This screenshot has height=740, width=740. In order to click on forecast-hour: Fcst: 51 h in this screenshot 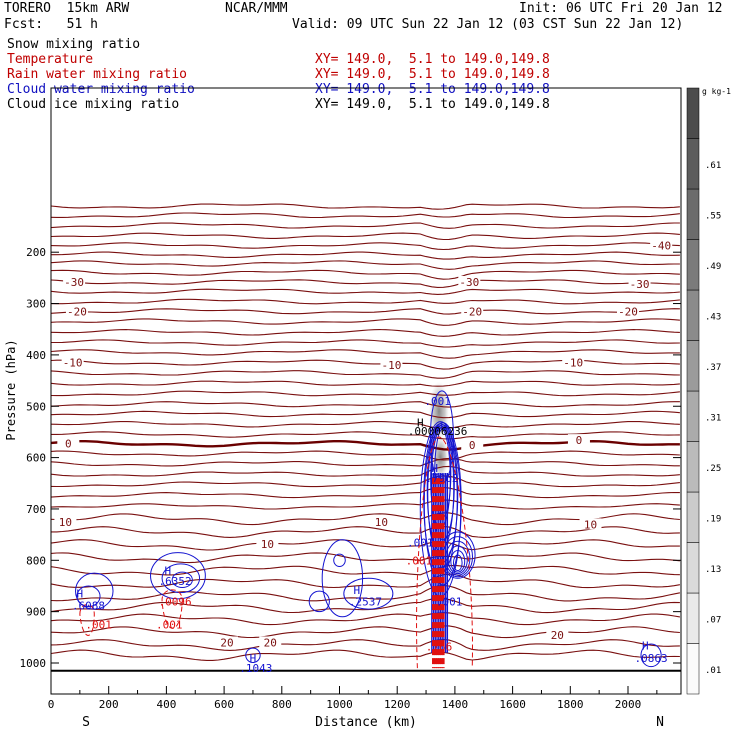, I will do `click(51, 24)`.